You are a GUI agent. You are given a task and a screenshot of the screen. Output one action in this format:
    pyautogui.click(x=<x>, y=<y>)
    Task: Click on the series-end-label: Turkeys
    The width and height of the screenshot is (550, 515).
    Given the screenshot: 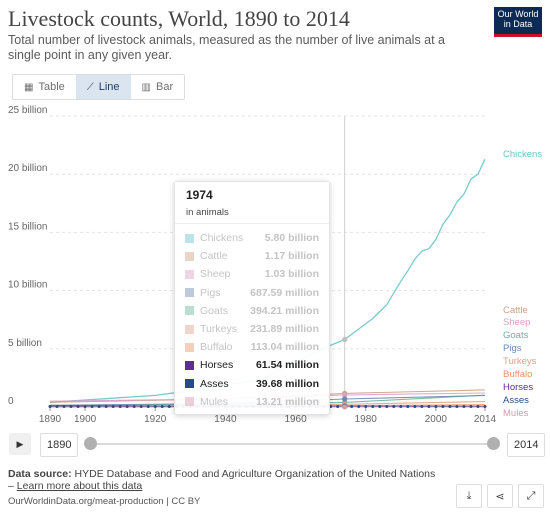 What is the action you would take?
    pyautogui.click(x=520, y=361)
    